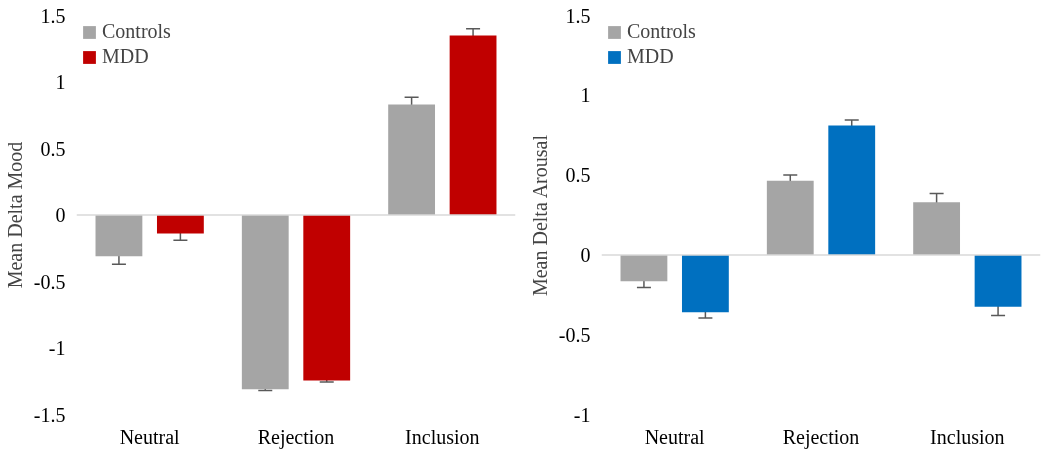  What do you see at coordinates (14, 215) in the screenshot?
I see `y-axis-title: Mean Delta Mood` at bounding box center [14, 215].